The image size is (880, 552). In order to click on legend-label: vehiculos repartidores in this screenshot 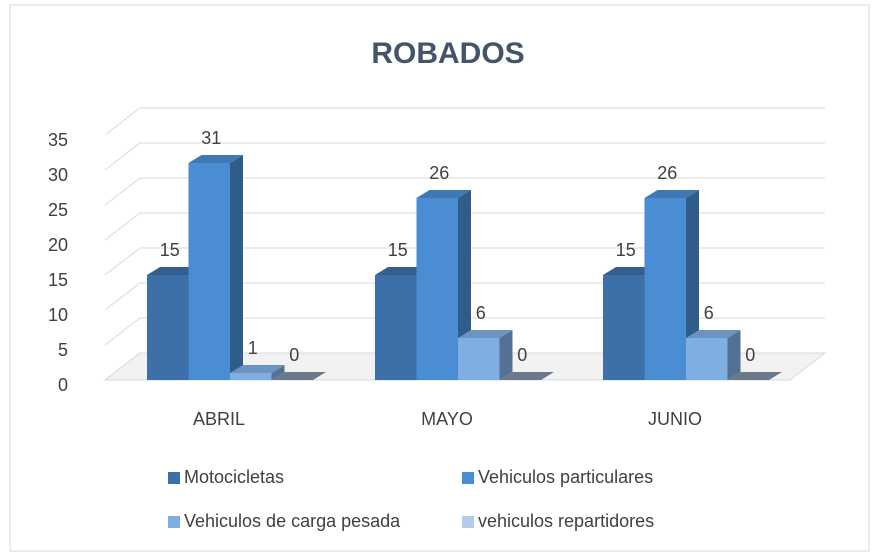, I will do `click(566, 521)`.